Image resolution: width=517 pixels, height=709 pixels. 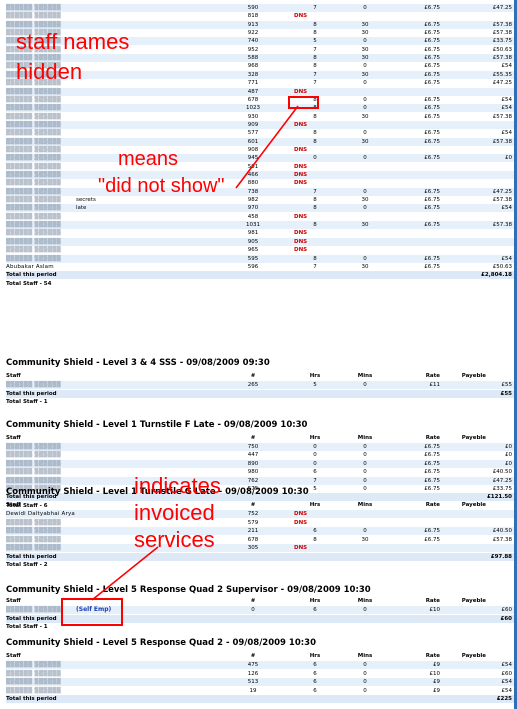 What do you see at coordinates (13, 438) in the screenshot?
I see `header-staff: Staff` at bounding box center [13, 438].